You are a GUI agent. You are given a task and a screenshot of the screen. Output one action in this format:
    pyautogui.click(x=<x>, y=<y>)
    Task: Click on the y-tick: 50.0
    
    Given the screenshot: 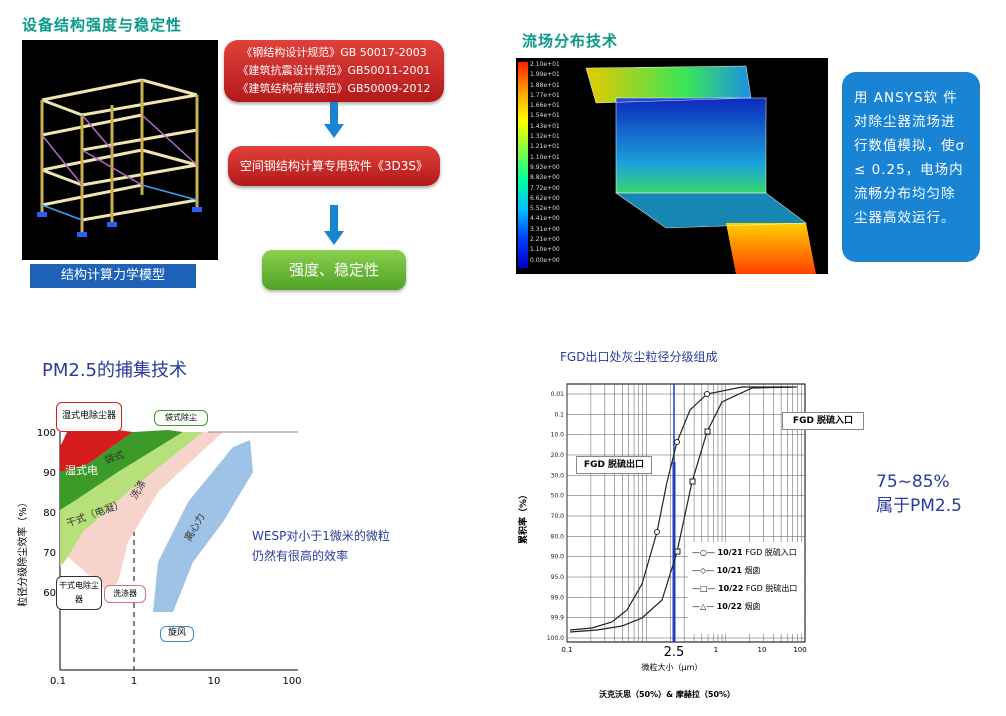 What is the action you would take?
    pyautogui.click(x=558, y=496)
    